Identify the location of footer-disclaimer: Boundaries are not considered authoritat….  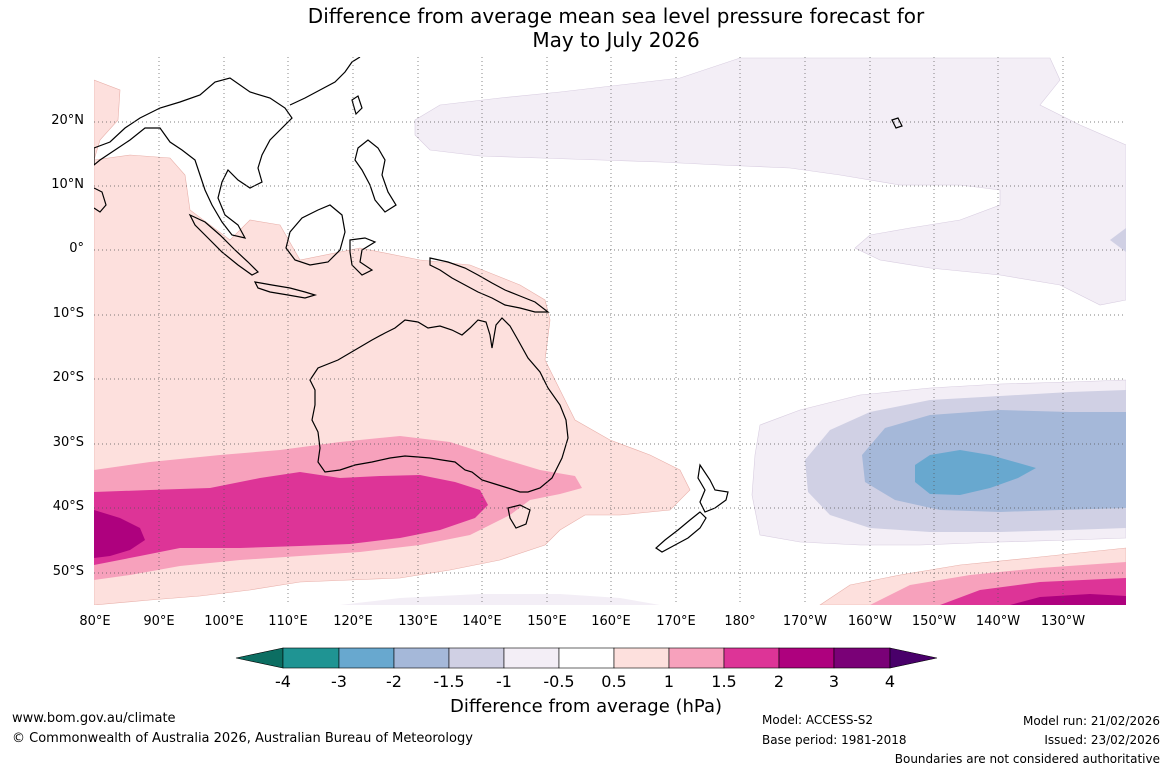
(1027, 759).